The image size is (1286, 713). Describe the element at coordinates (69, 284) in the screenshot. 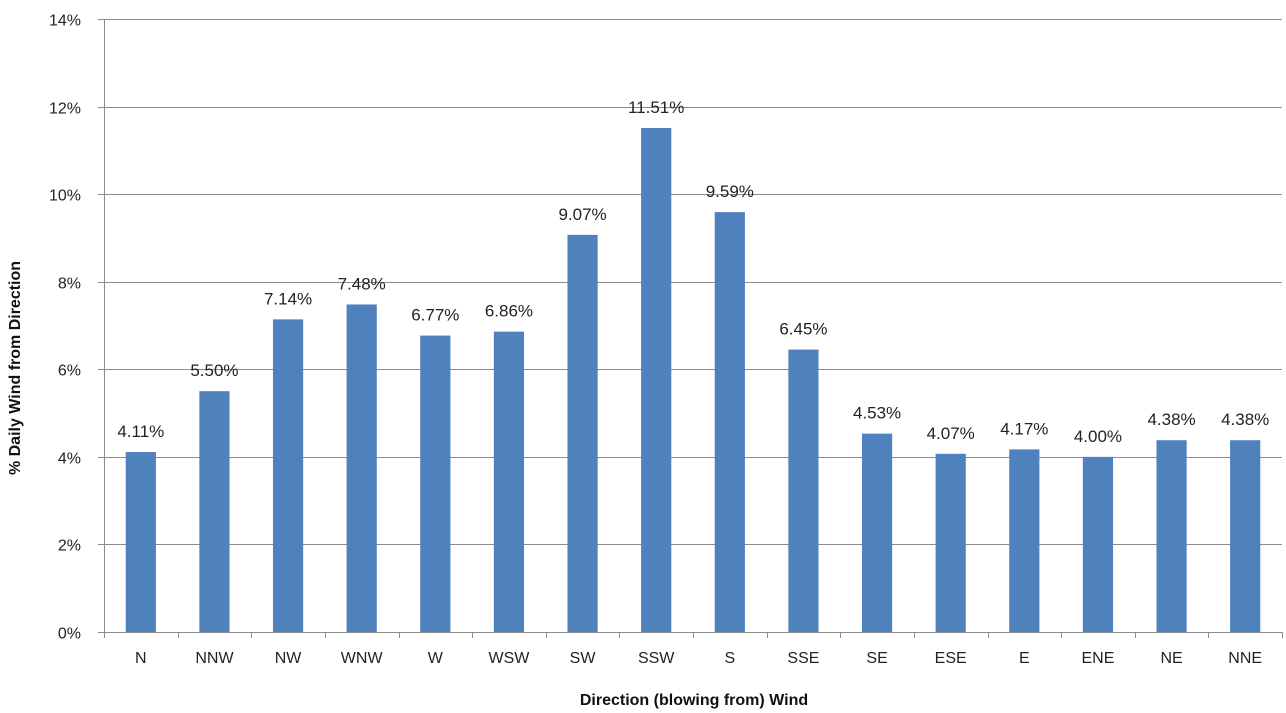

I see `y-tick-label: 8%` at that location.